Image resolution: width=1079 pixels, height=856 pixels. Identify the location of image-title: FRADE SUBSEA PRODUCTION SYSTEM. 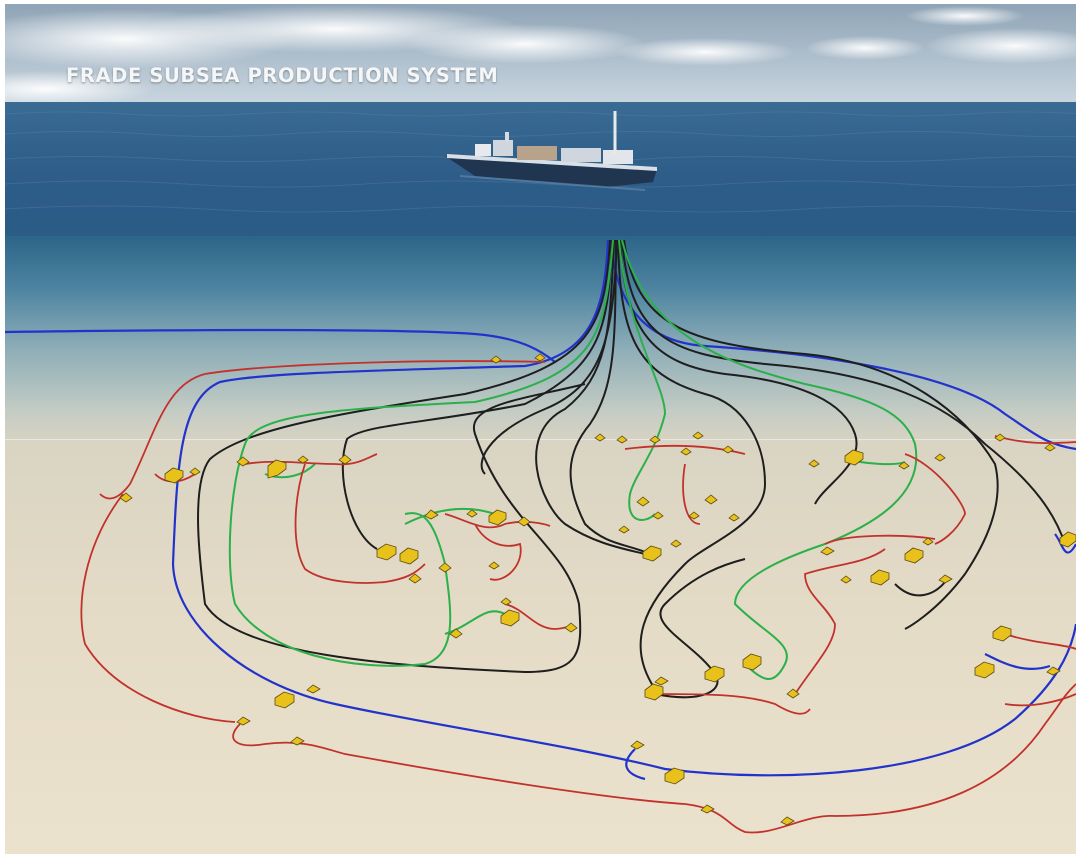
(282, 75).